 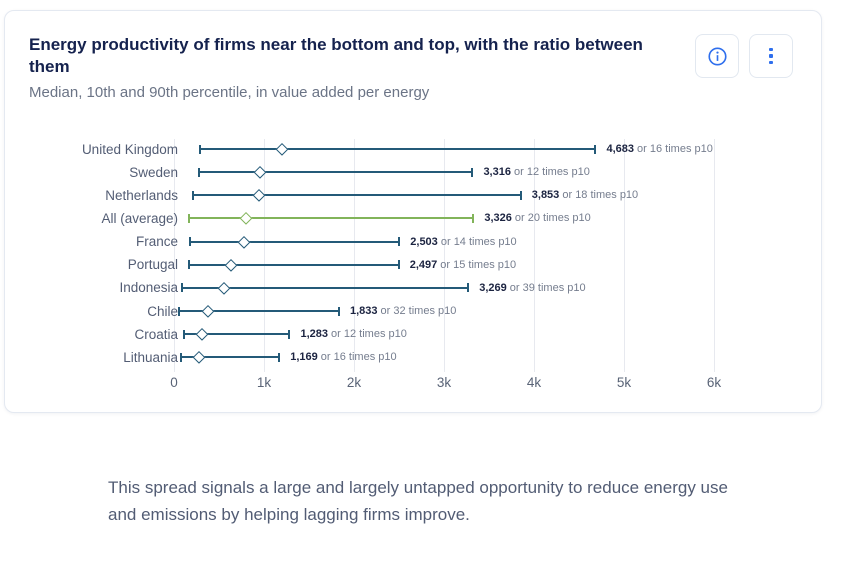 I want to click on value-label: 3,269 or 39 times p10, so click(x=532, y=287).